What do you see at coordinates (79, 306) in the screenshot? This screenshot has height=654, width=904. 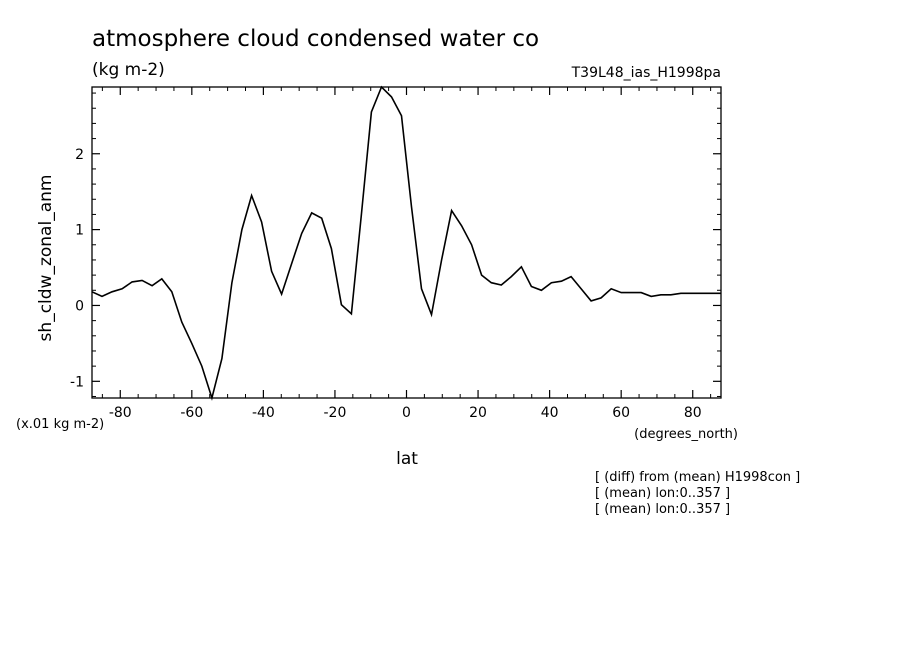 I see `y-tick-label: 0` at bounding box center [79, 306].